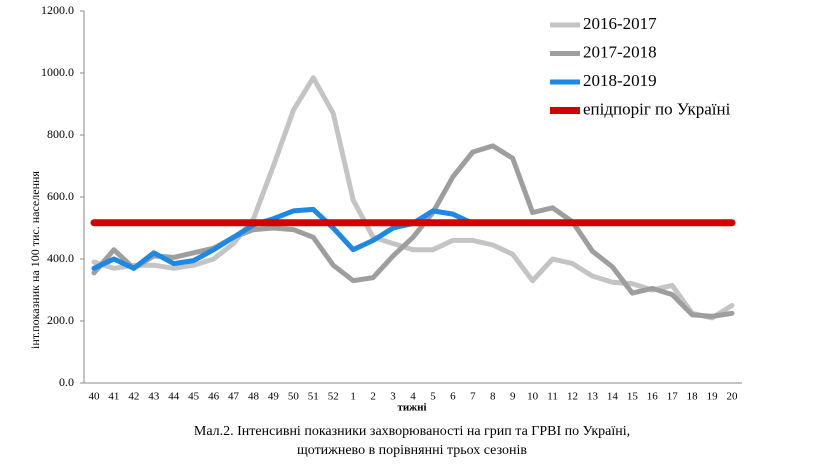 This screenshot has width=815, height=469. I want to click on x-tick-label: 50, so click(294, 397).